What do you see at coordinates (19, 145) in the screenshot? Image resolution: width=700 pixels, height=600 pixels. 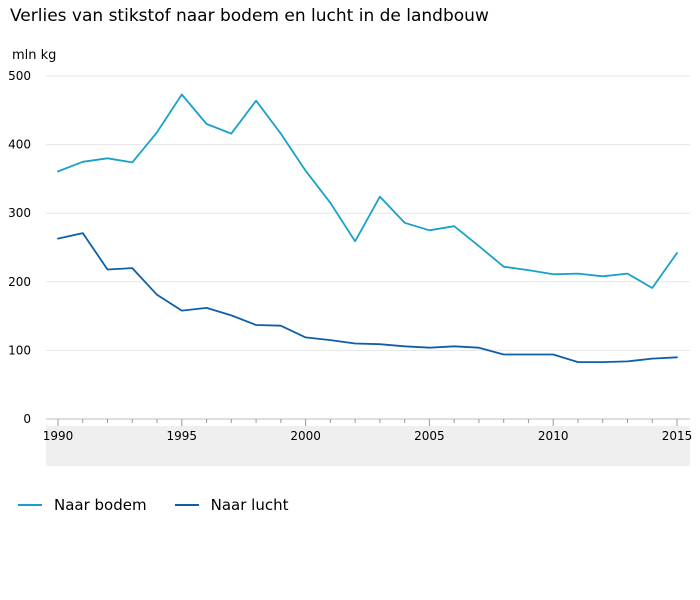 I see `y-tick-label: 400` at bounding box center [19, 145].